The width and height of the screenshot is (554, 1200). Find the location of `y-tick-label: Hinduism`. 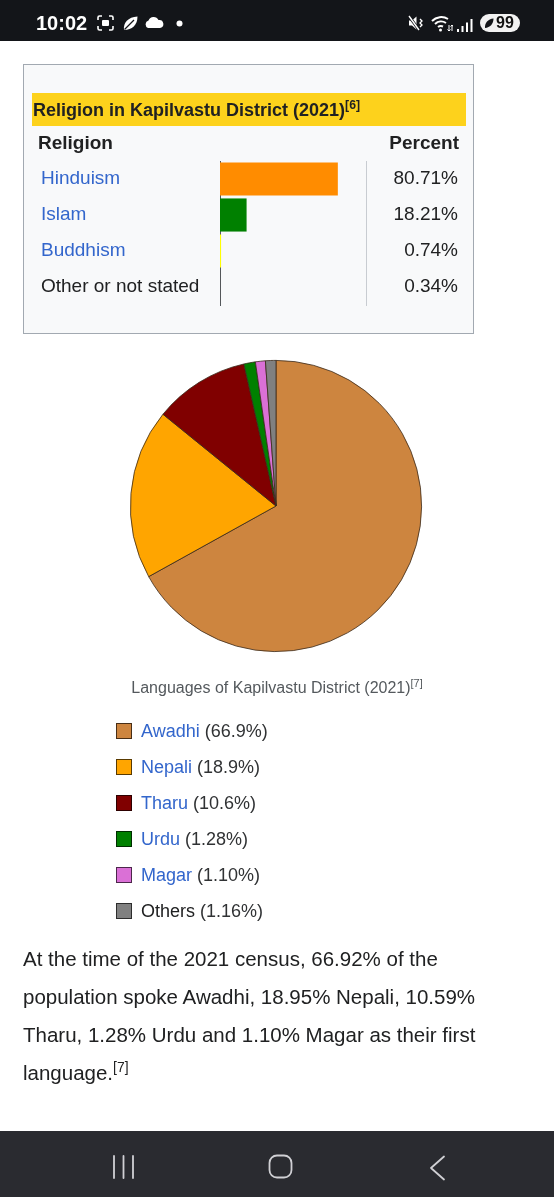

y-tick-label: Hinduism is located at coordinates (81, 178).